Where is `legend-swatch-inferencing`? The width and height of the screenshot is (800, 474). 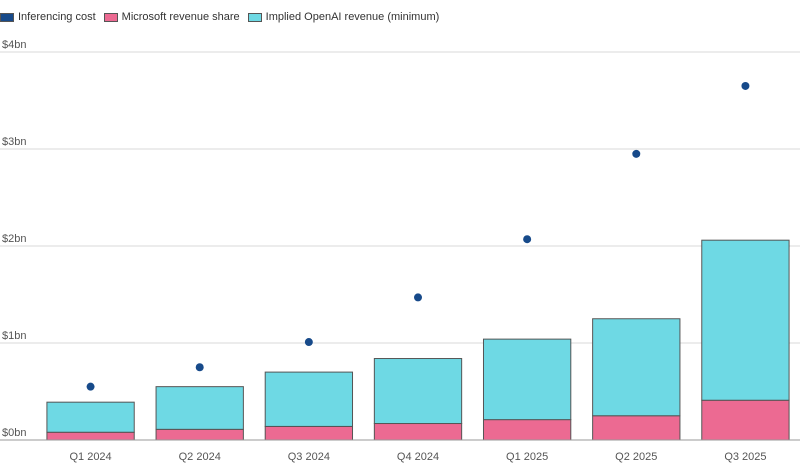
legend-swatch-inferencing is located at coordinates (7, 17).